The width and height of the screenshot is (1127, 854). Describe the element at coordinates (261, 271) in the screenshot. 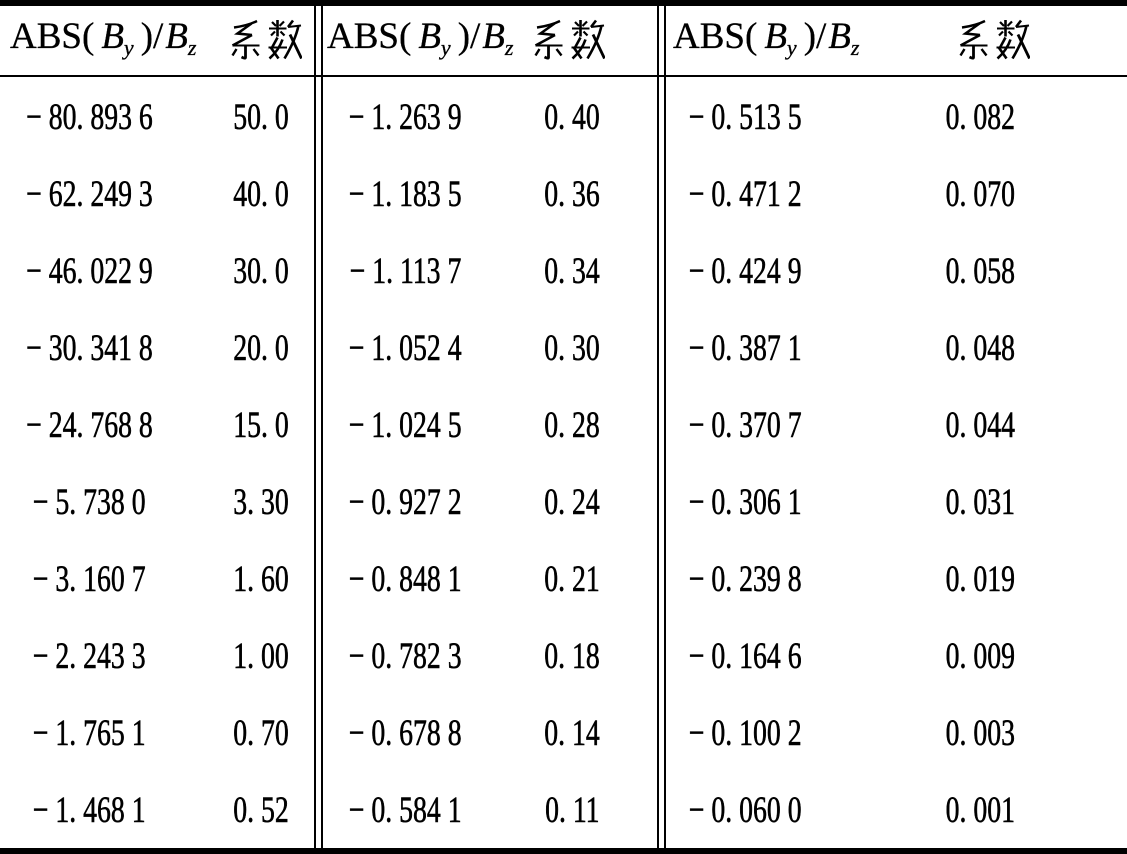

I see `coefficient-value: 30. 0` at that location.